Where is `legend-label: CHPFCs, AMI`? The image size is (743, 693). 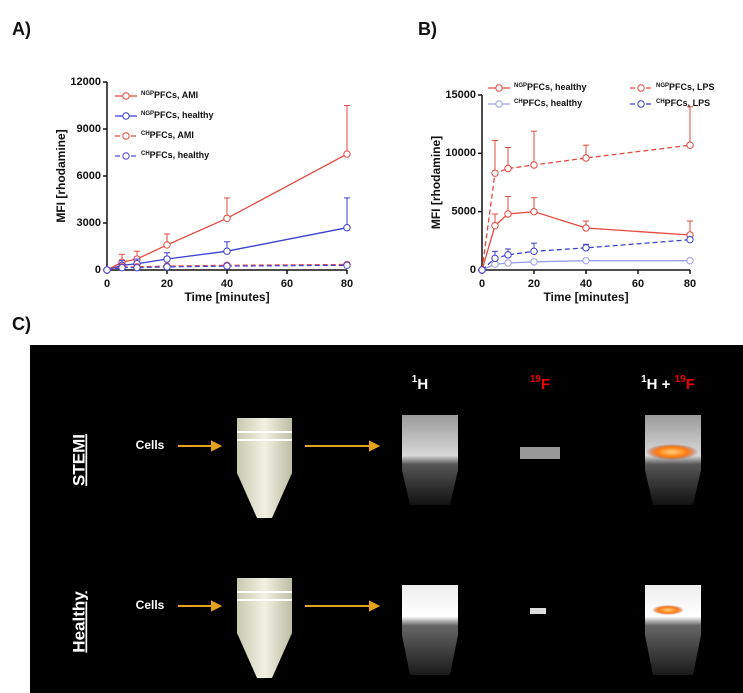
legend-label: CHPFCs, AMI is located at coordinates (167, 135).